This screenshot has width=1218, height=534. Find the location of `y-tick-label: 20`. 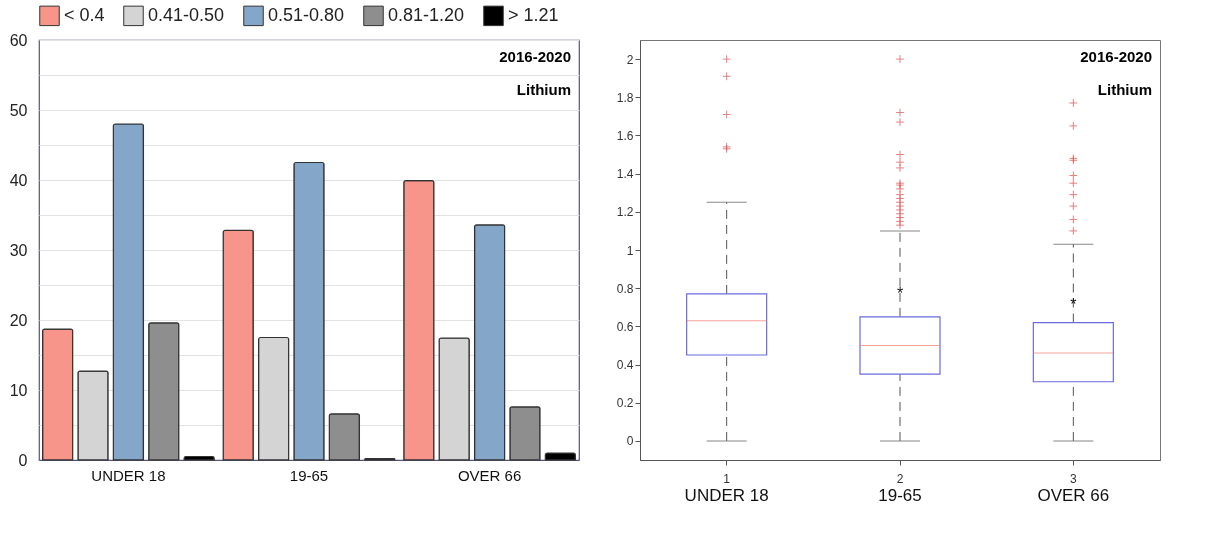

y-tick-label: 20 is located at coordinates (18, 320).